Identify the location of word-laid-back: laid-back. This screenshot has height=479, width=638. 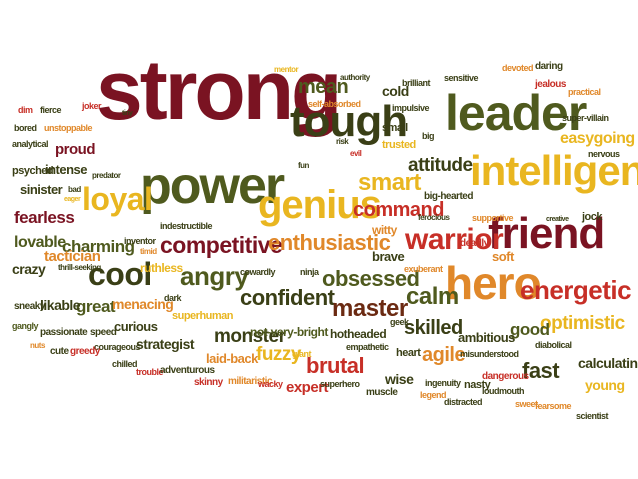
(232, 358).